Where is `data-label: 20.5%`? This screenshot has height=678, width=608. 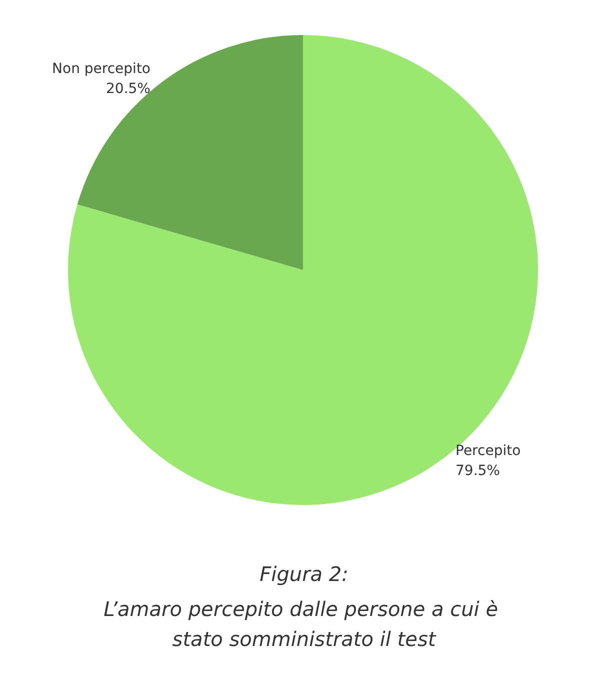
data-label: 20.5% is located at coordinates (128, 88).